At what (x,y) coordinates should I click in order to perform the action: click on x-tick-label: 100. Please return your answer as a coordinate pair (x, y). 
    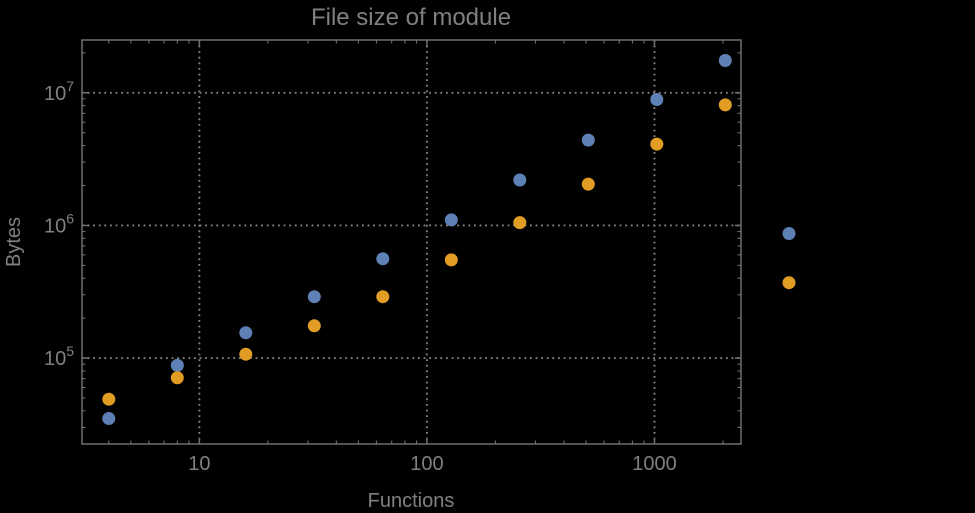
    Looking at the image, I should click on (426, 464).